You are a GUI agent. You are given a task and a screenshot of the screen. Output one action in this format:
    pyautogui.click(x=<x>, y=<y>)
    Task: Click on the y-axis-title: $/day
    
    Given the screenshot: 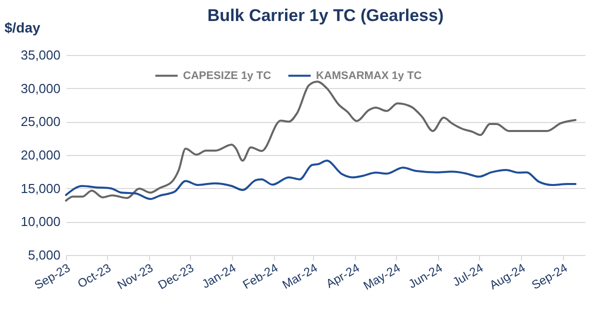 What is the action you would take?
    pyautogui.click(x=22, y=28)
    